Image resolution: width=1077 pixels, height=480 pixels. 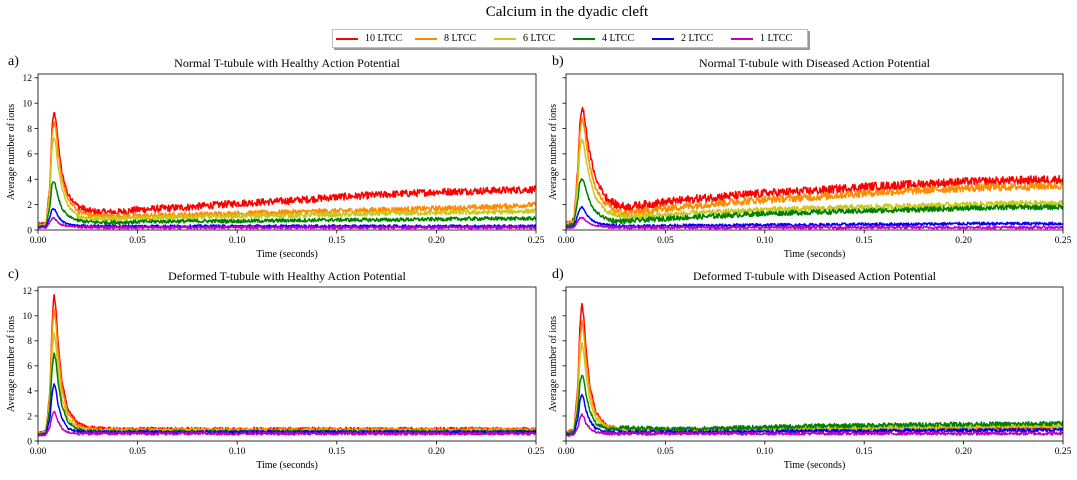 What do you see at coordinates (697, 38) in the screenshot?
I see `legend-label: 2 LTCC` at bounding box center [697, 38].